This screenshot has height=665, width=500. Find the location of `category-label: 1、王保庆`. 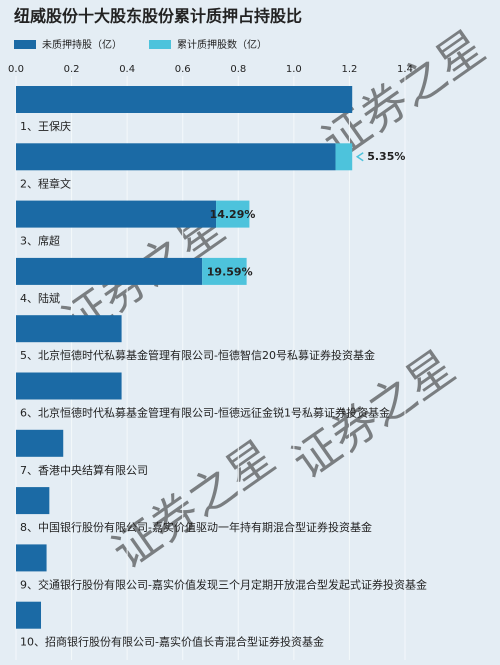

category-label: 1、王保庆 is located at coordinates (45, 126).